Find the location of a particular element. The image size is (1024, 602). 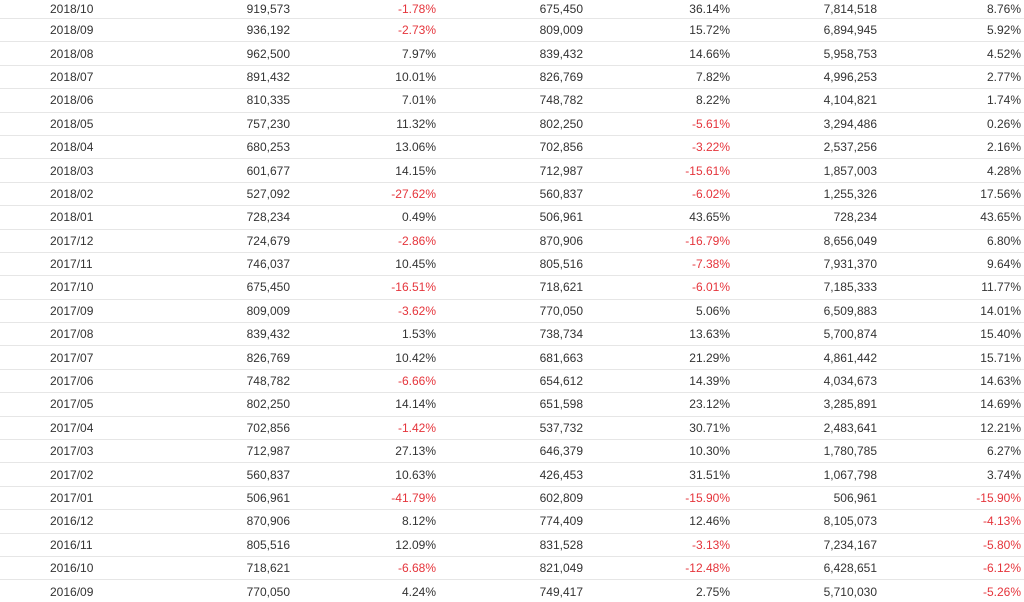

change-2-cell: -7.38% is located at coordinates (710, 264).